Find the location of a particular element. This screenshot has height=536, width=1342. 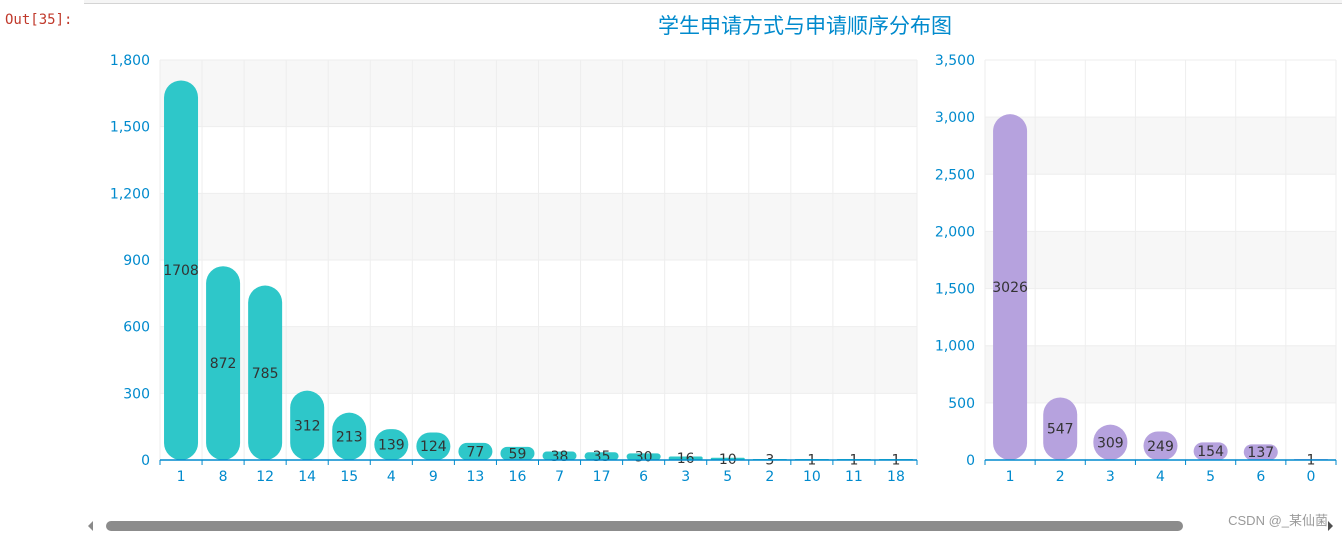

left-data-label: 30 is located at coordinates (644, 458).